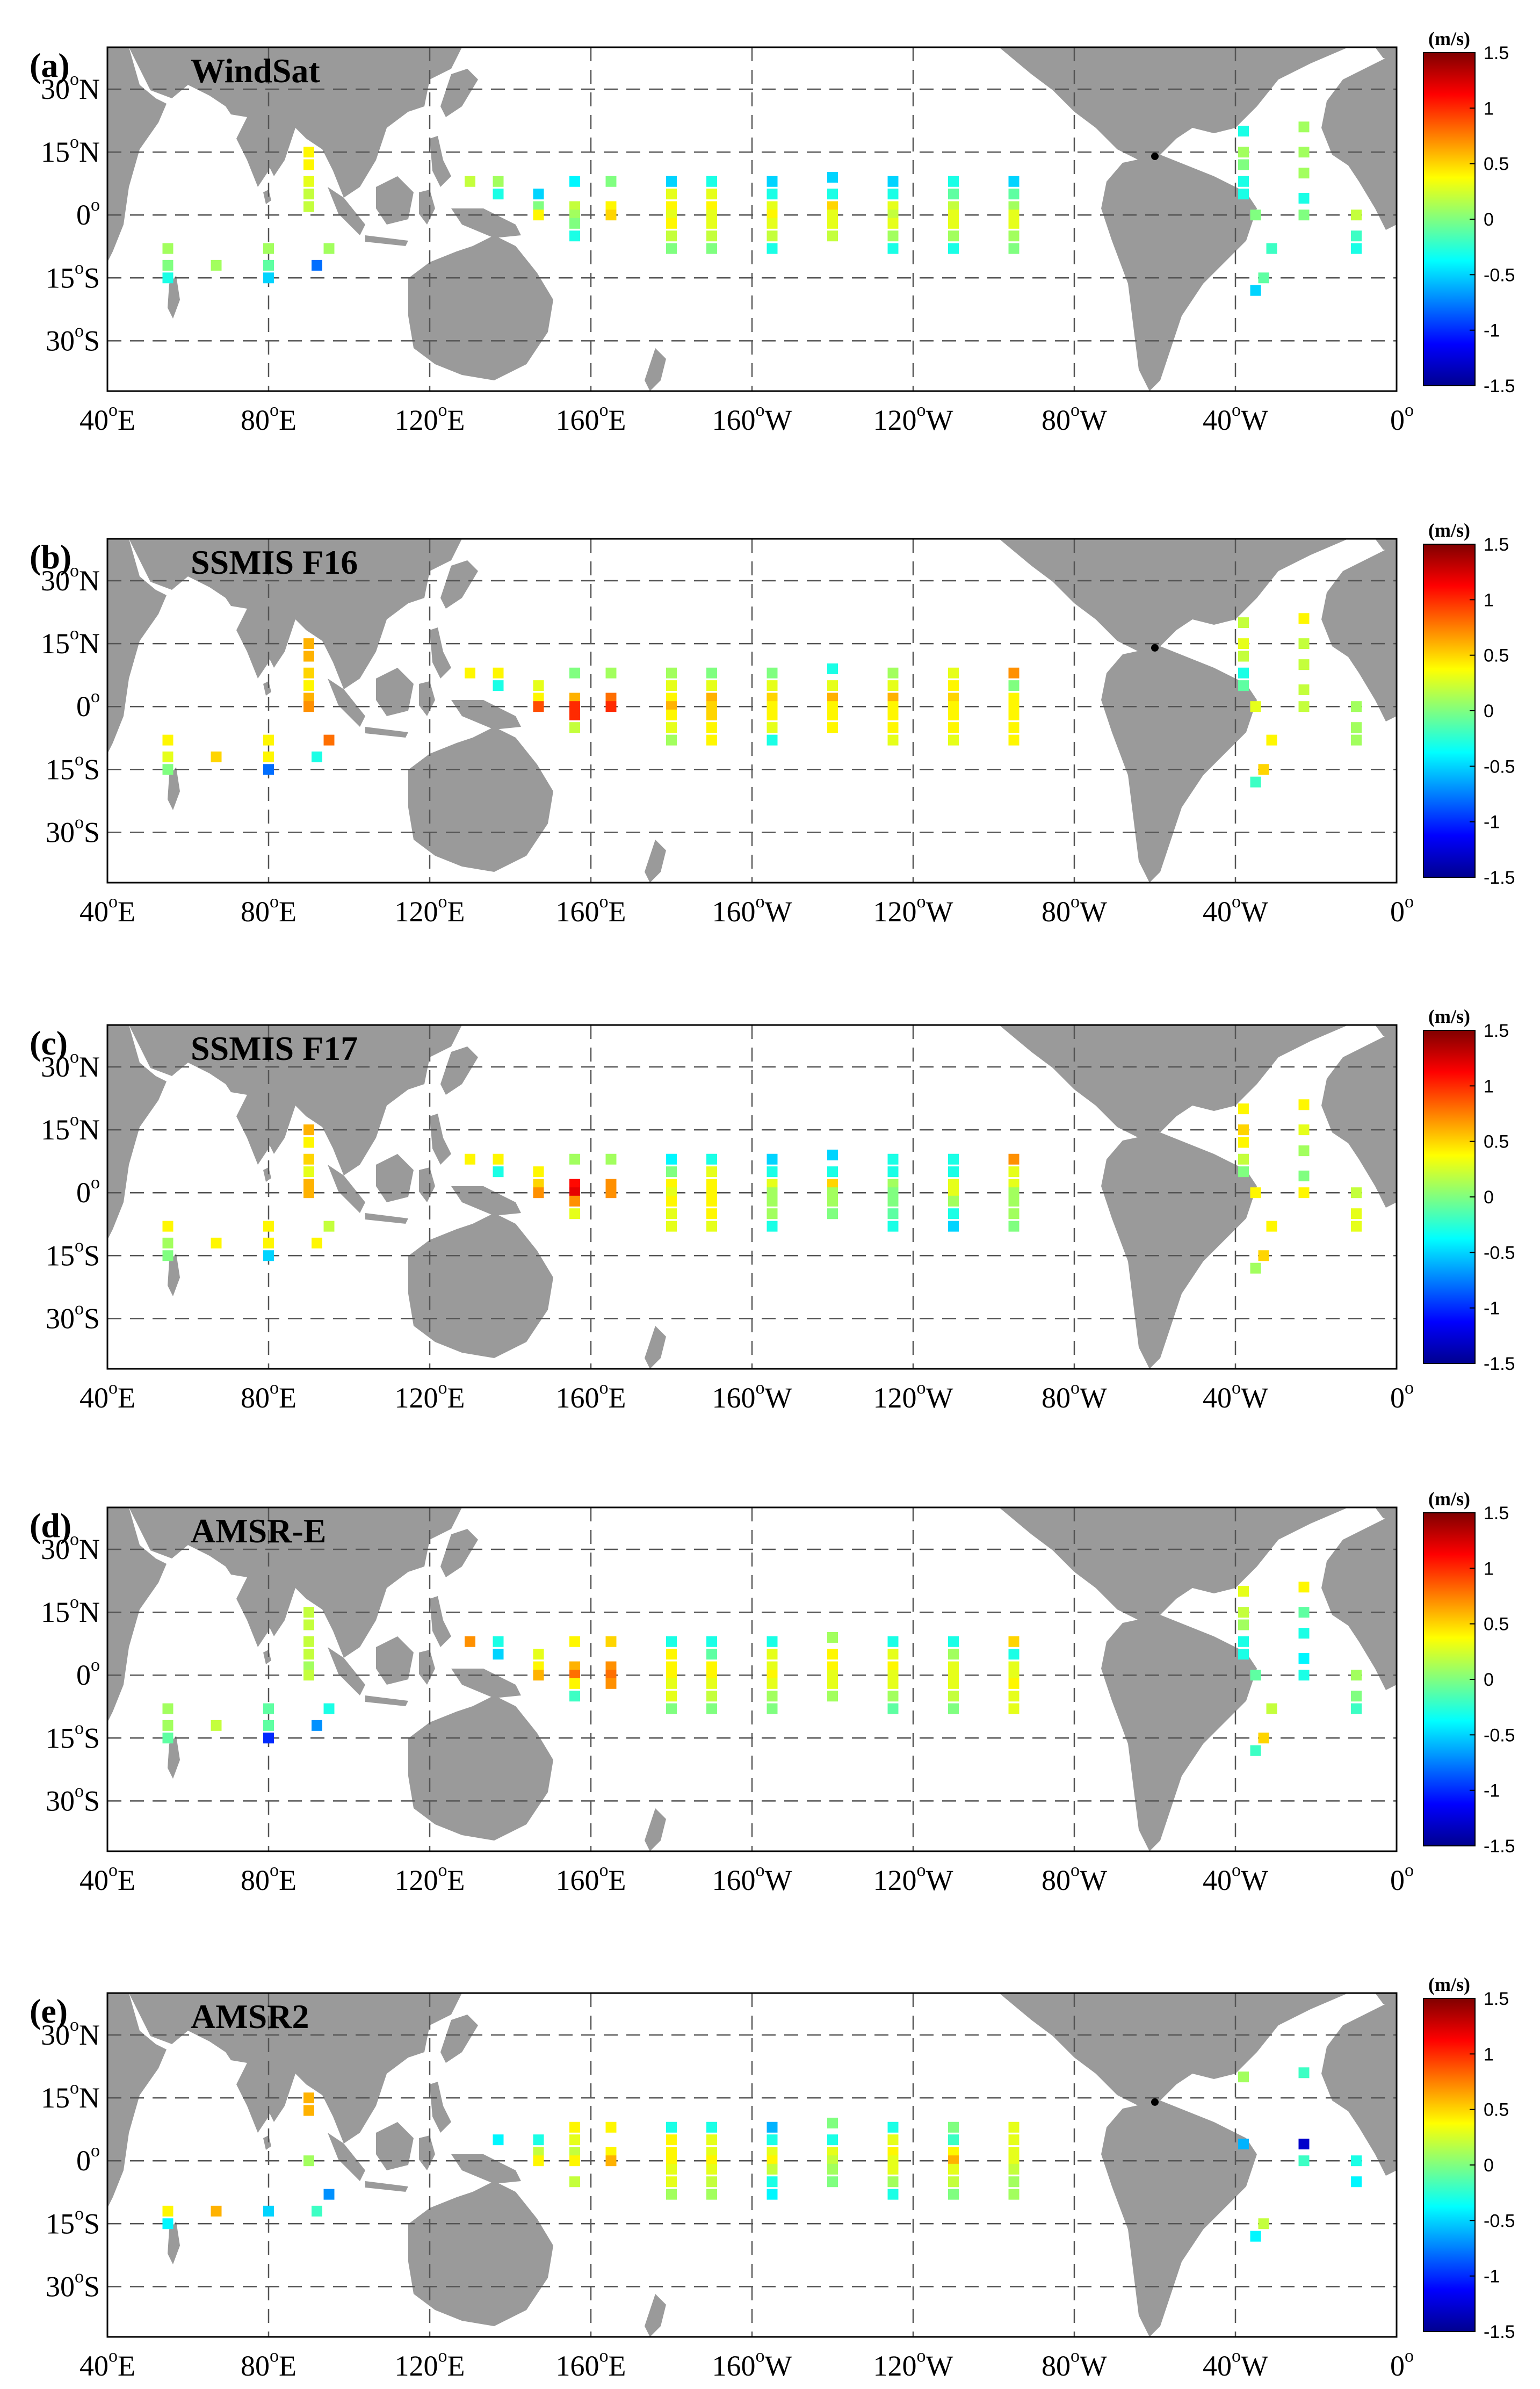 This screenshot has width=1540, height=2389. Describe the element at coordinates (1496, 1031) in the screenshot. I see `colorbar-tick-label: 1.5` at that location.